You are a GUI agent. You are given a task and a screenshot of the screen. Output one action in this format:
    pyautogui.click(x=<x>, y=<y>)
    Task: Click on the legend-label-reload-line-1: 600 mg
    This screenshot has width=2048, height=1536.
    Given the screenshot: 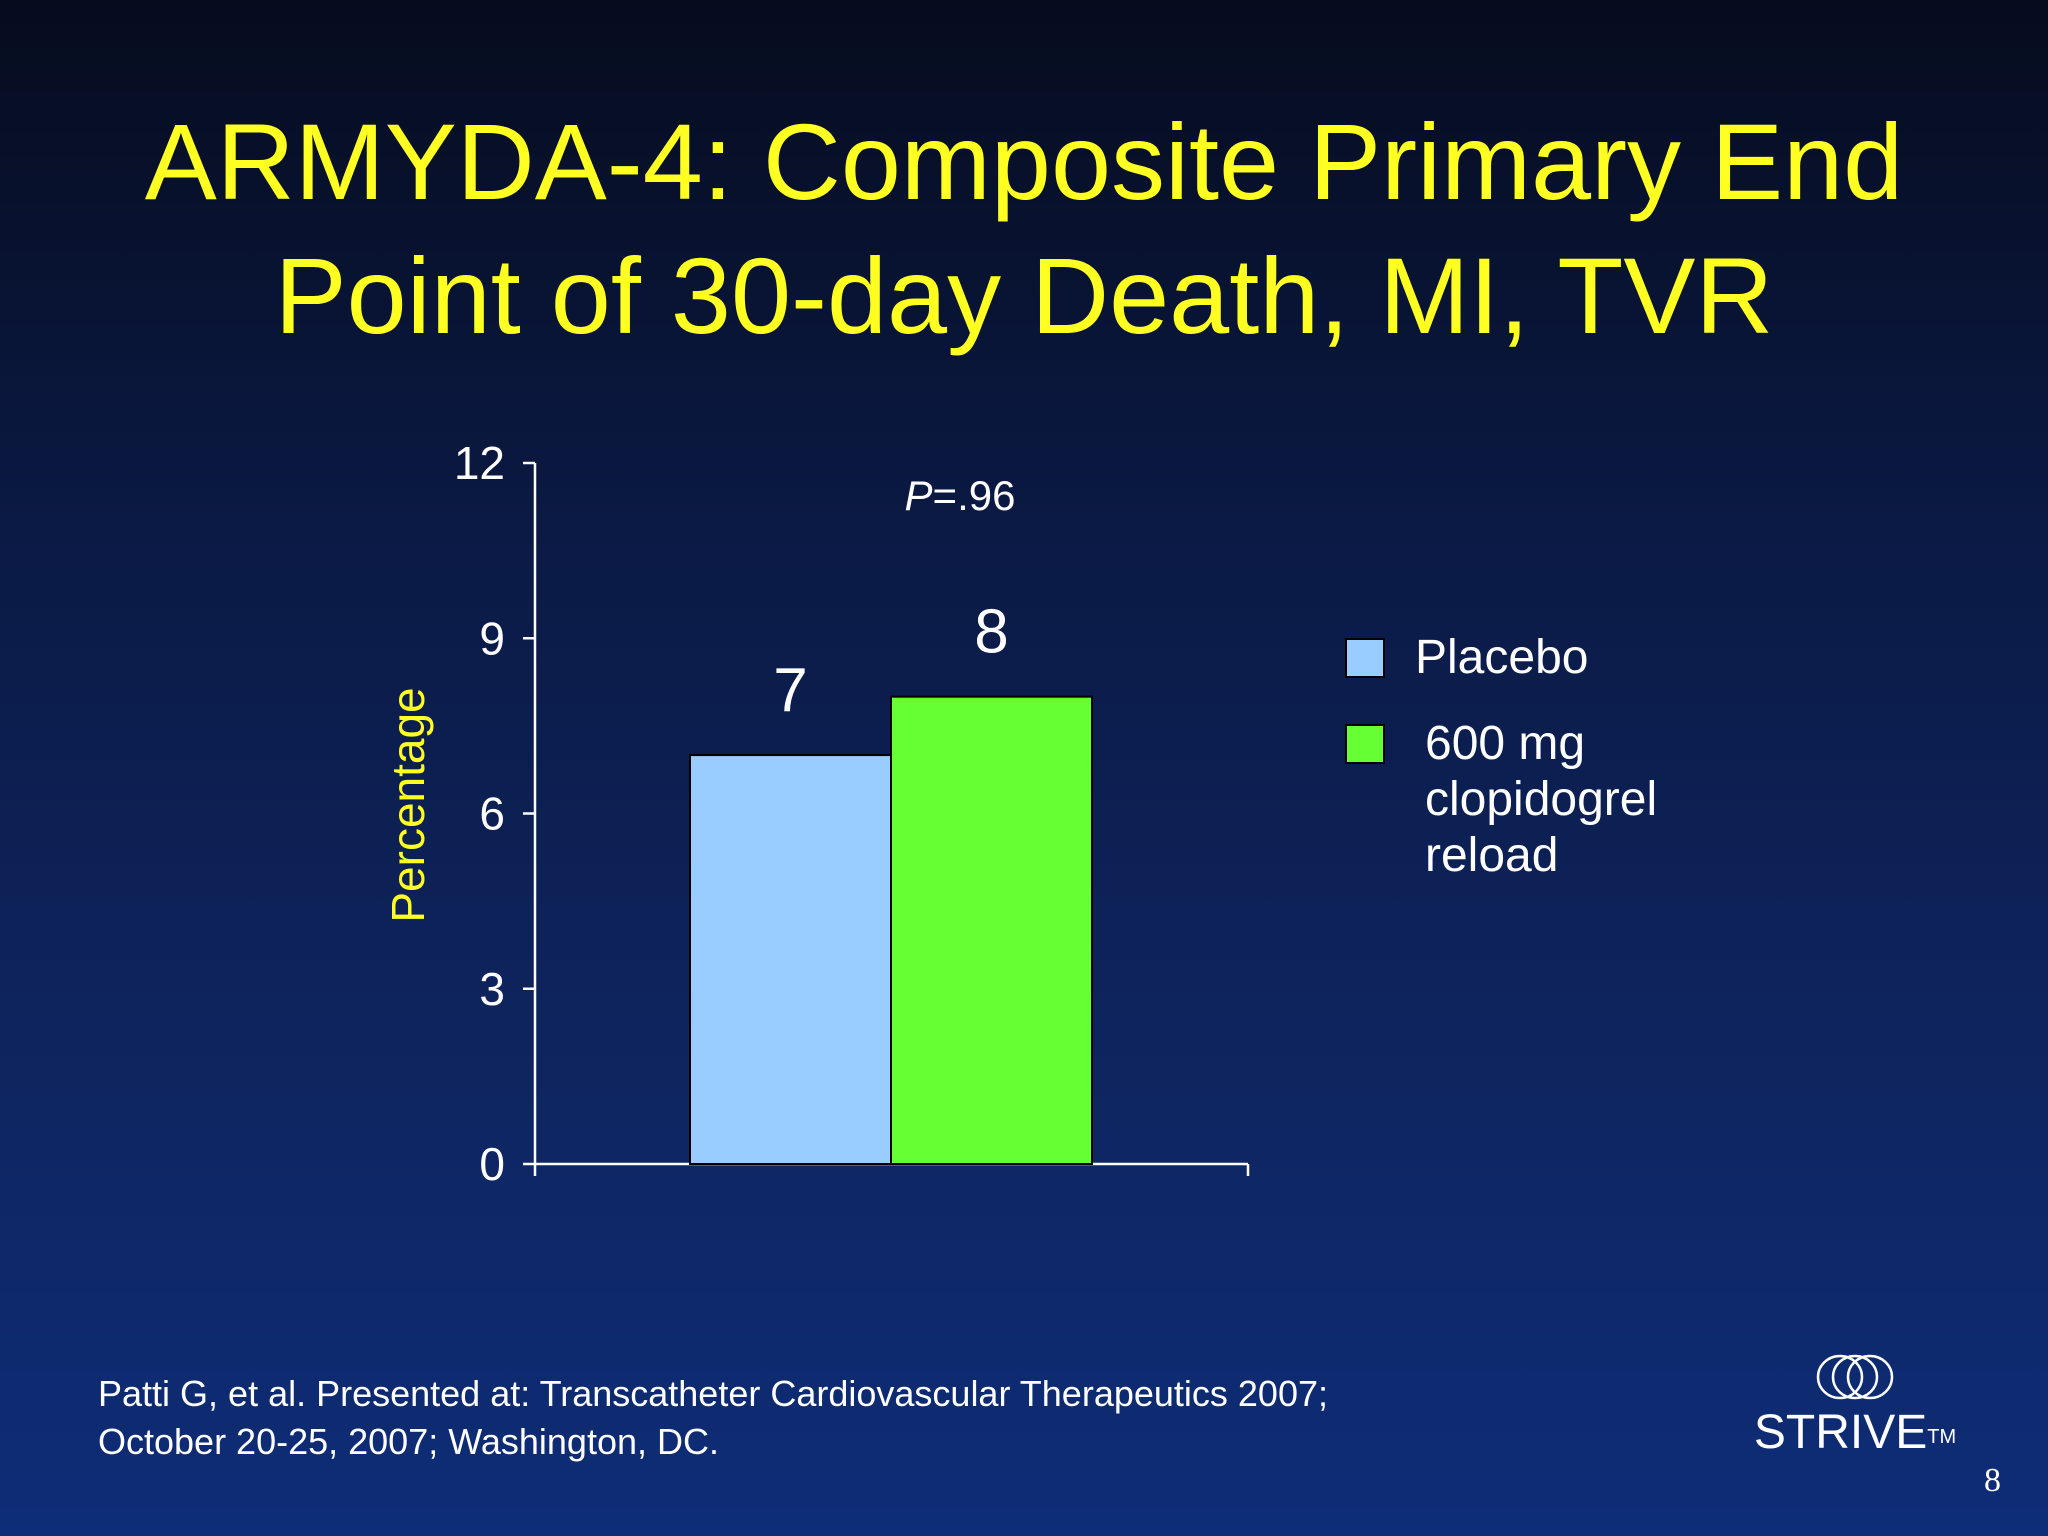 What is the action you would take?
    pyautogui.click(x=1505, y=743)
    